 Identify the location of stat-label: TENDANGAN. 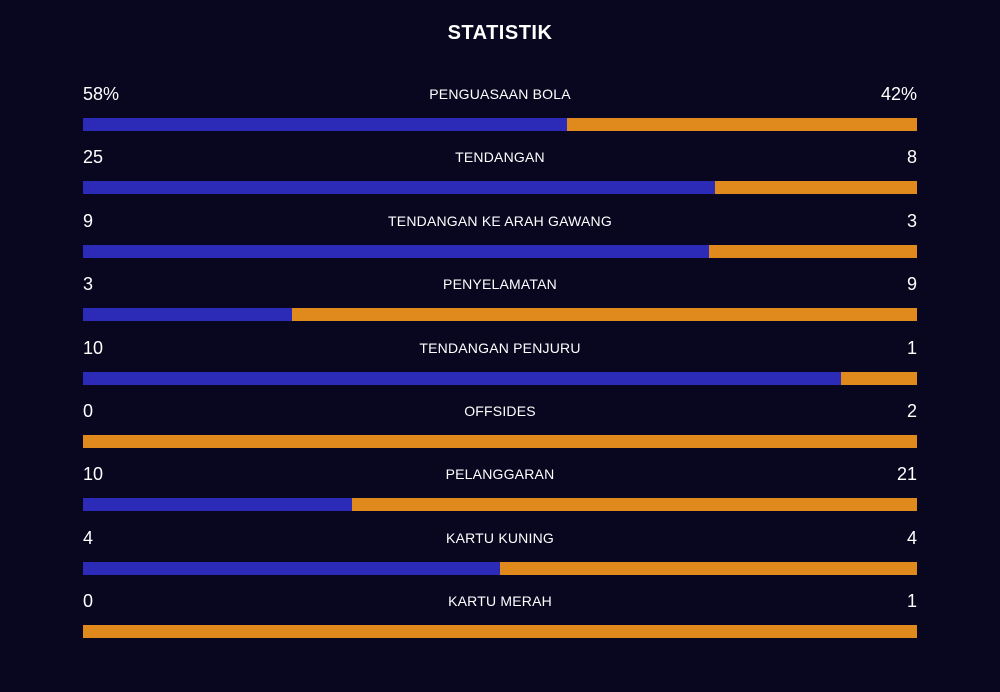
(500, 157).